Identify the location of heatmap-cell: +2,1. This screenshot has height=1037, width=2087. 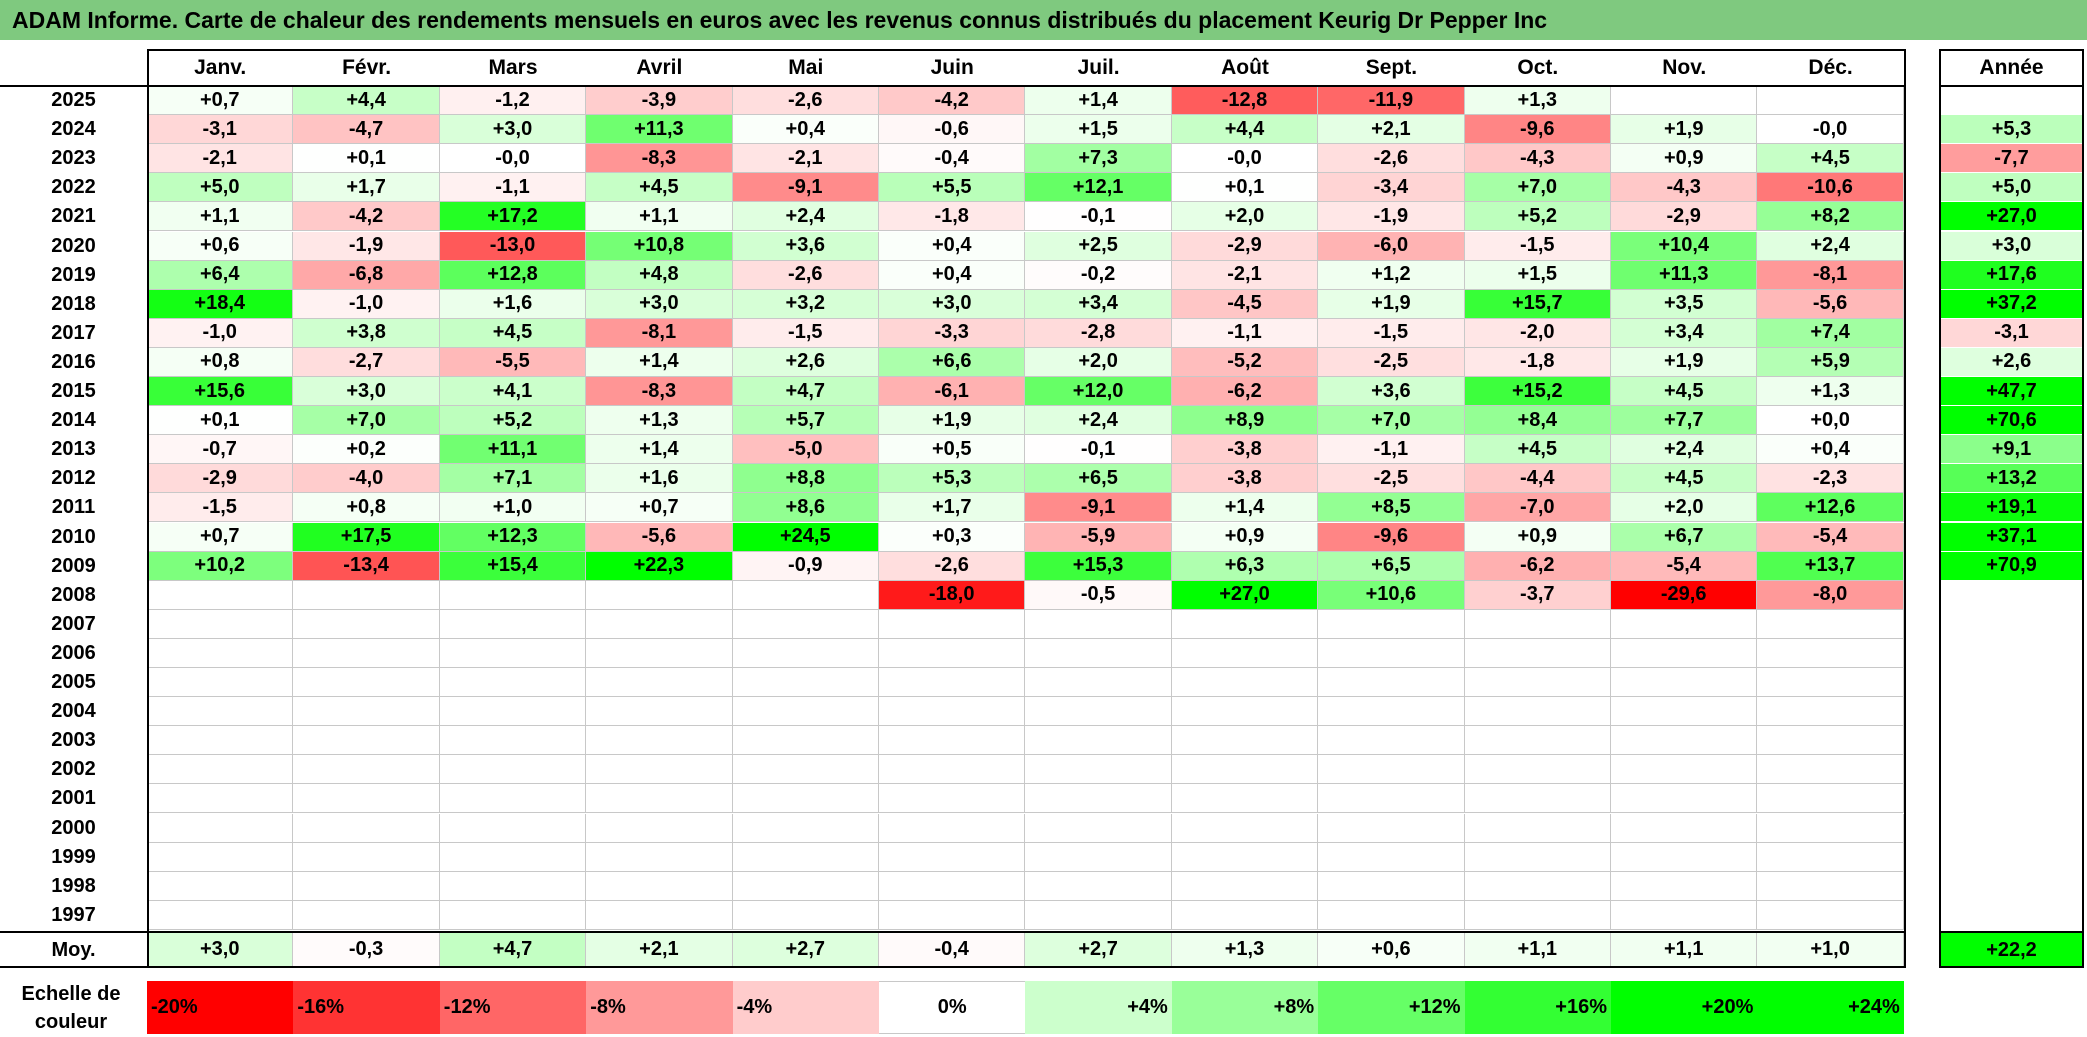
(1391, 130).